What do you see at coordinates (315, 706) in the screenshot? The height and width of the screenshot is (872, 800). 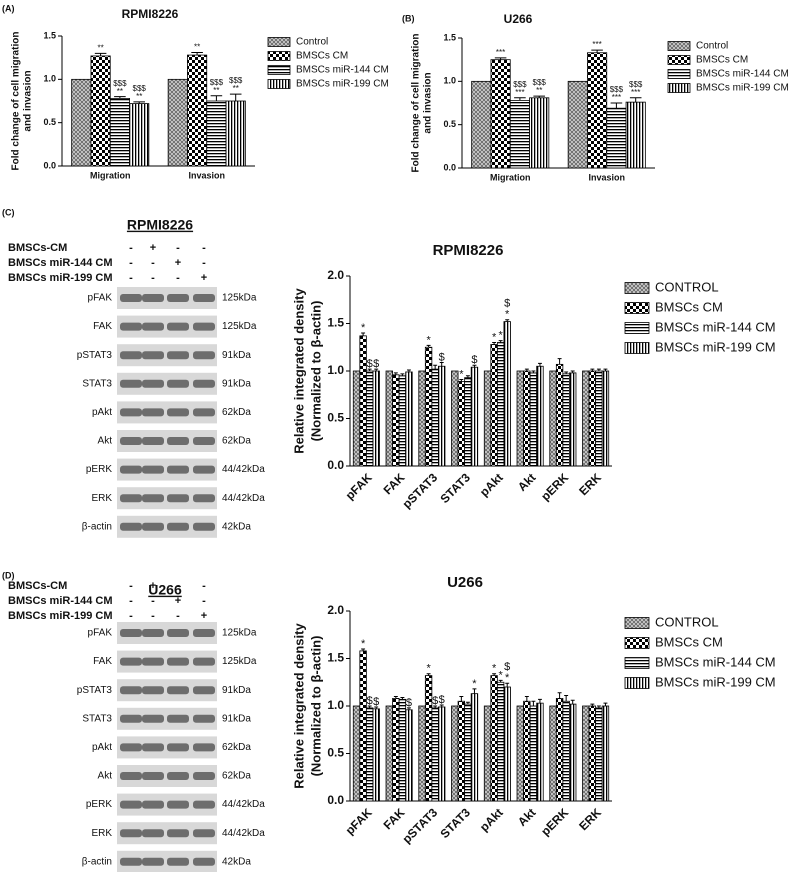 I see `y-axis-label: (Normalized to β-actin)` at bounding box center [315, 706].